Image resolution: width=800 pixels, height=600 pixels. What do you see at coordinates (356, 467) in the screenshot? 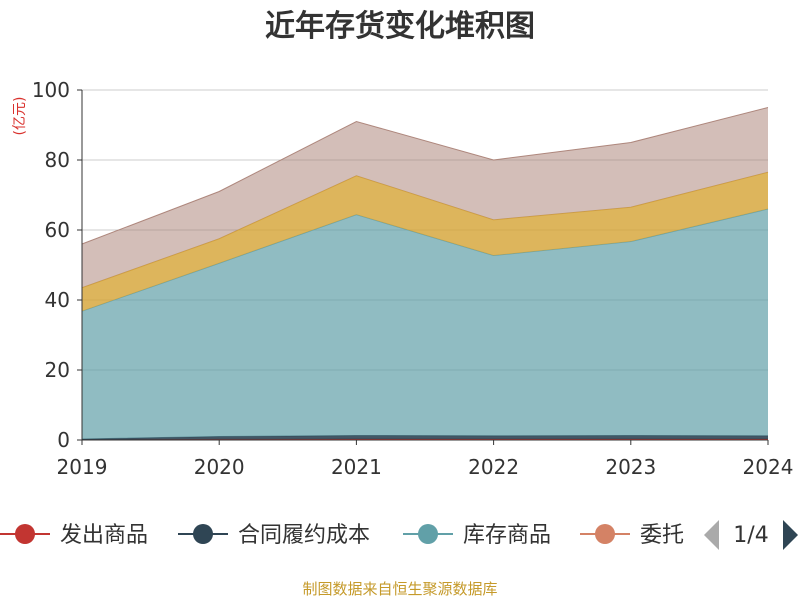
I see `x-tick-label: 2021` at bounding box center [356, 467].